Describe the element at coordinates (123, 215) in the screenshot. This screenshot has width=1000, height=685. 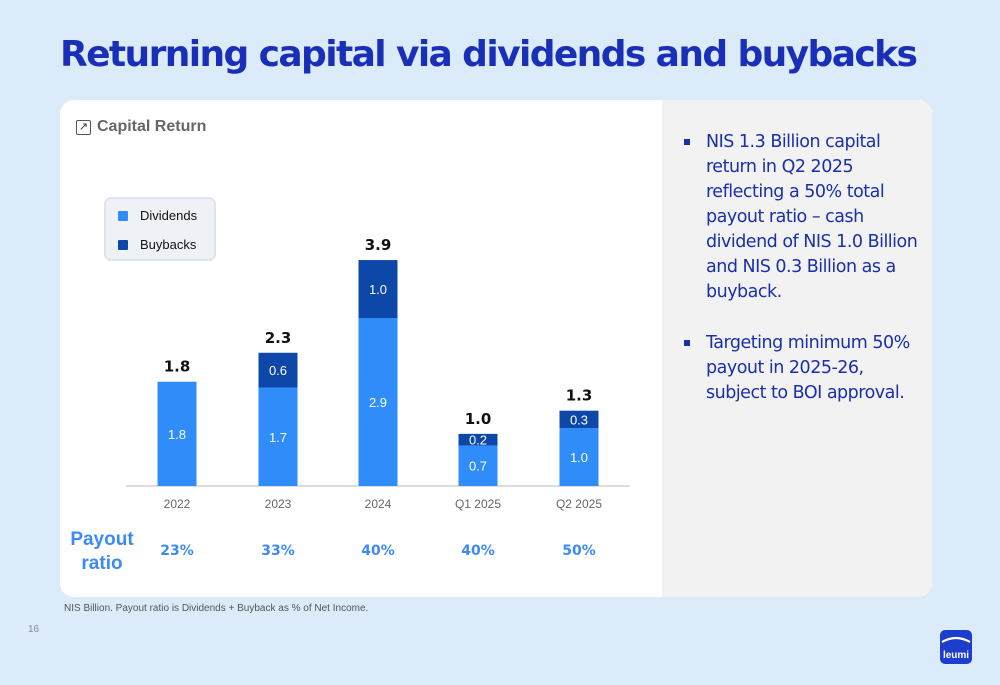
I see `legend-swatch-dividends` at that location.